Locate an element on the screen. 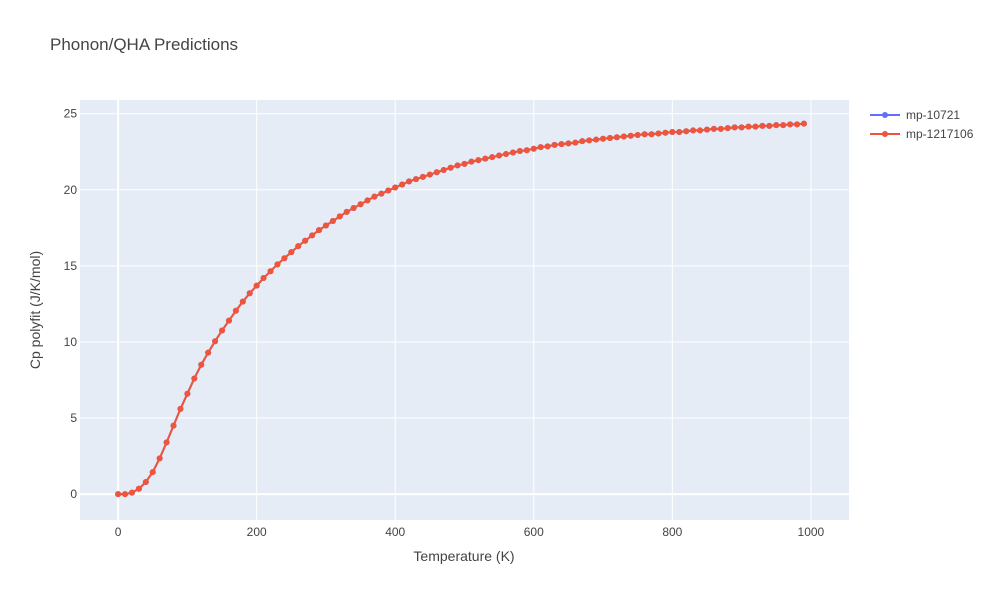  x-tick-label: 200 is located at coordinates (257, 532).